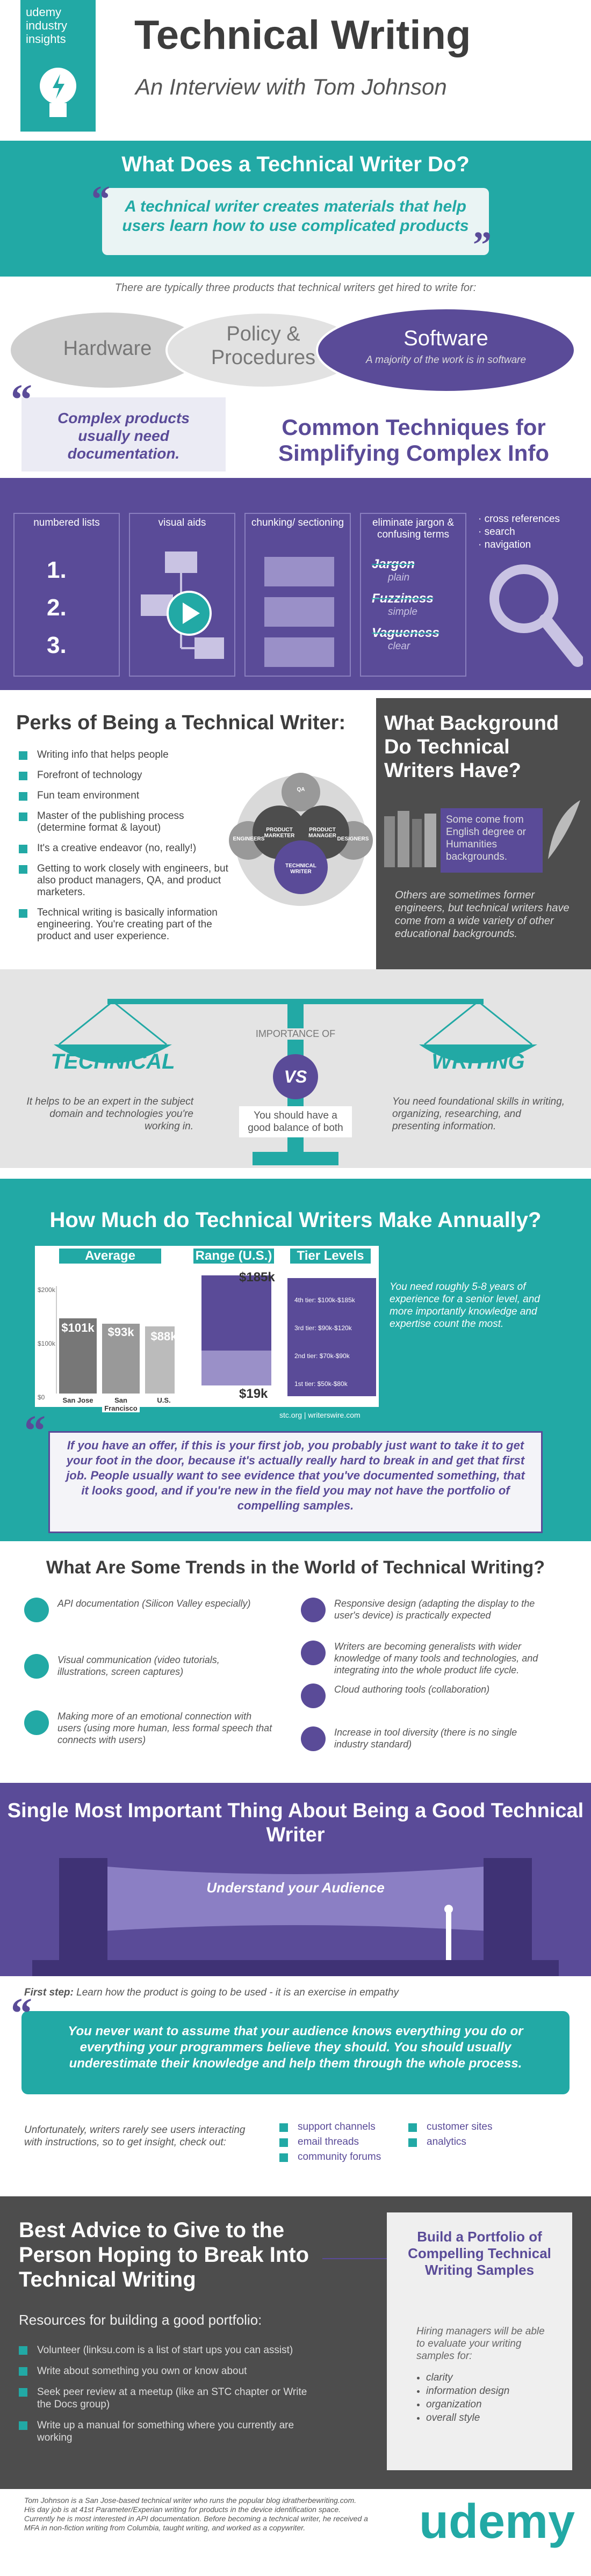  I want to click on quill-icon, so click(564, 829).